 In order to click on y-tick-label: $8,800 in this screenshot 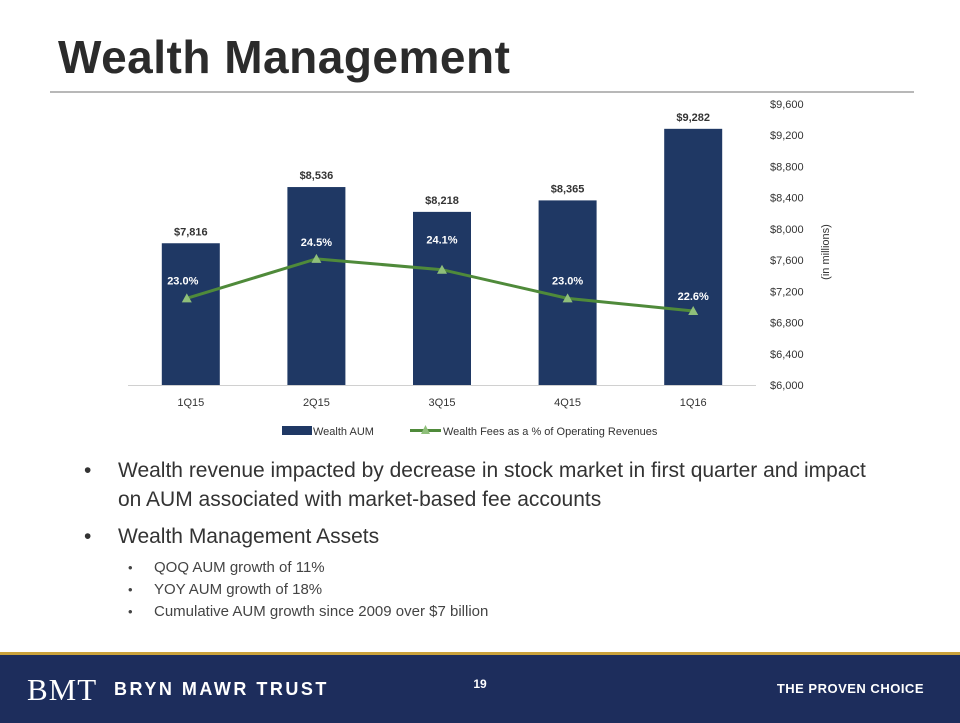, I will do `click(787, 167)`.